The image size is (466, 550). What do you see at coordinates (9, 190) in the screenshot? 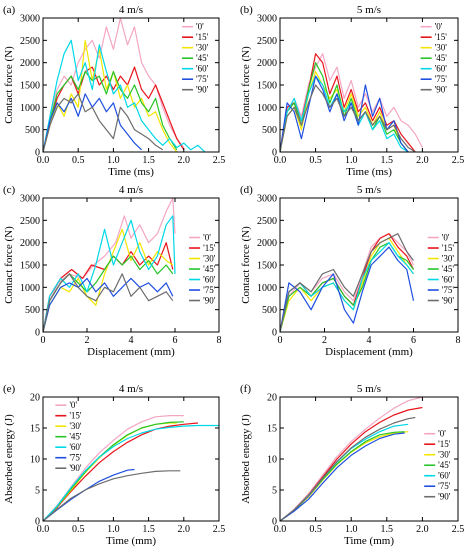
I see `panel-label: (c)` at bounding box center [9, 190].